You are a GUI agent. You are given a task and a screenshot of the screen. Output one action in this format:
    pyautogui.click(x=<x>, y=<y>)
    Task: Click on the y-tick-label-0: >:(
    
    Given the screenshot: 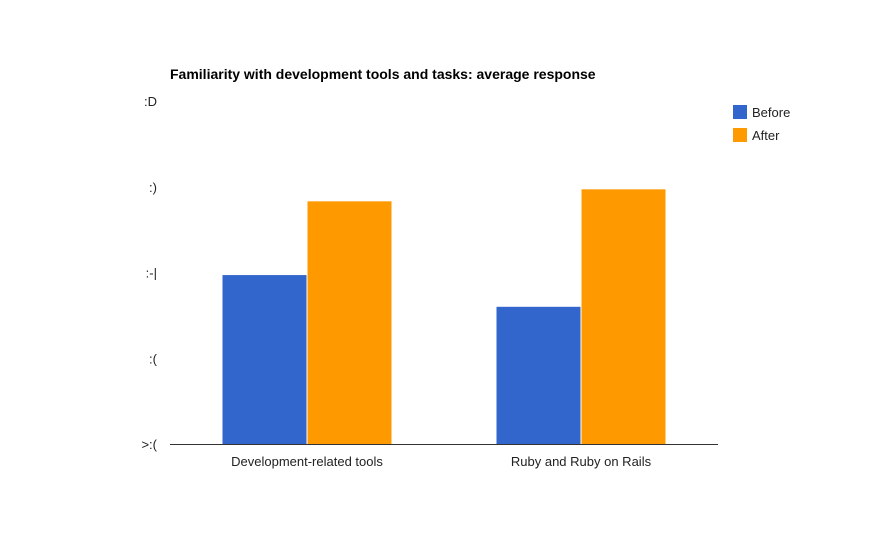 What is the action you would take?
    pyautogui.click(x=149, y=444)
    